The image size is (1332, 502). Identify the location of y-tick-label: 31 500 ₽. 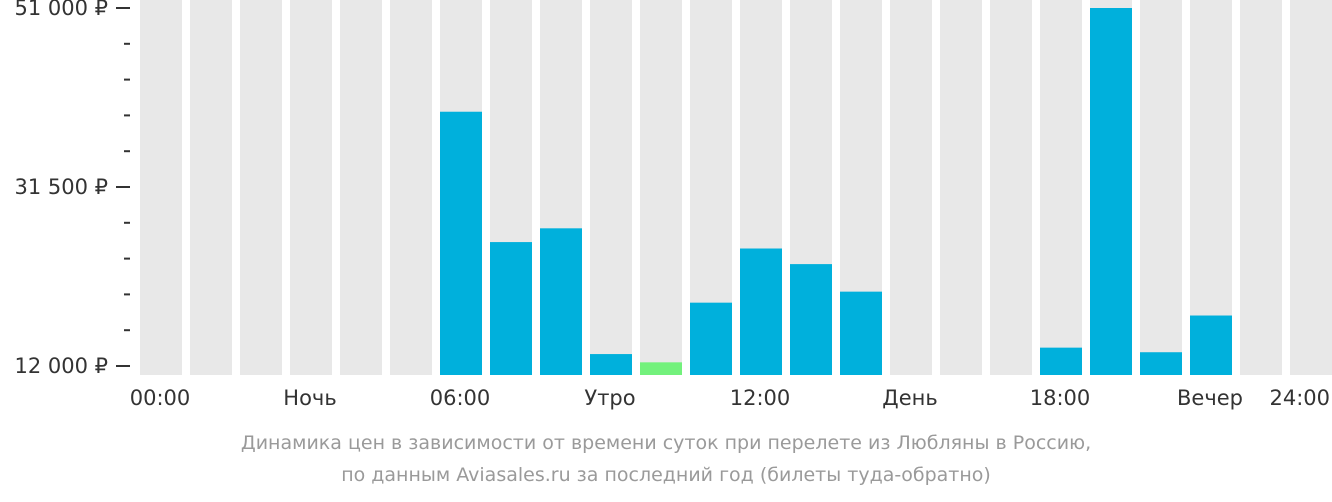
(61, 187).